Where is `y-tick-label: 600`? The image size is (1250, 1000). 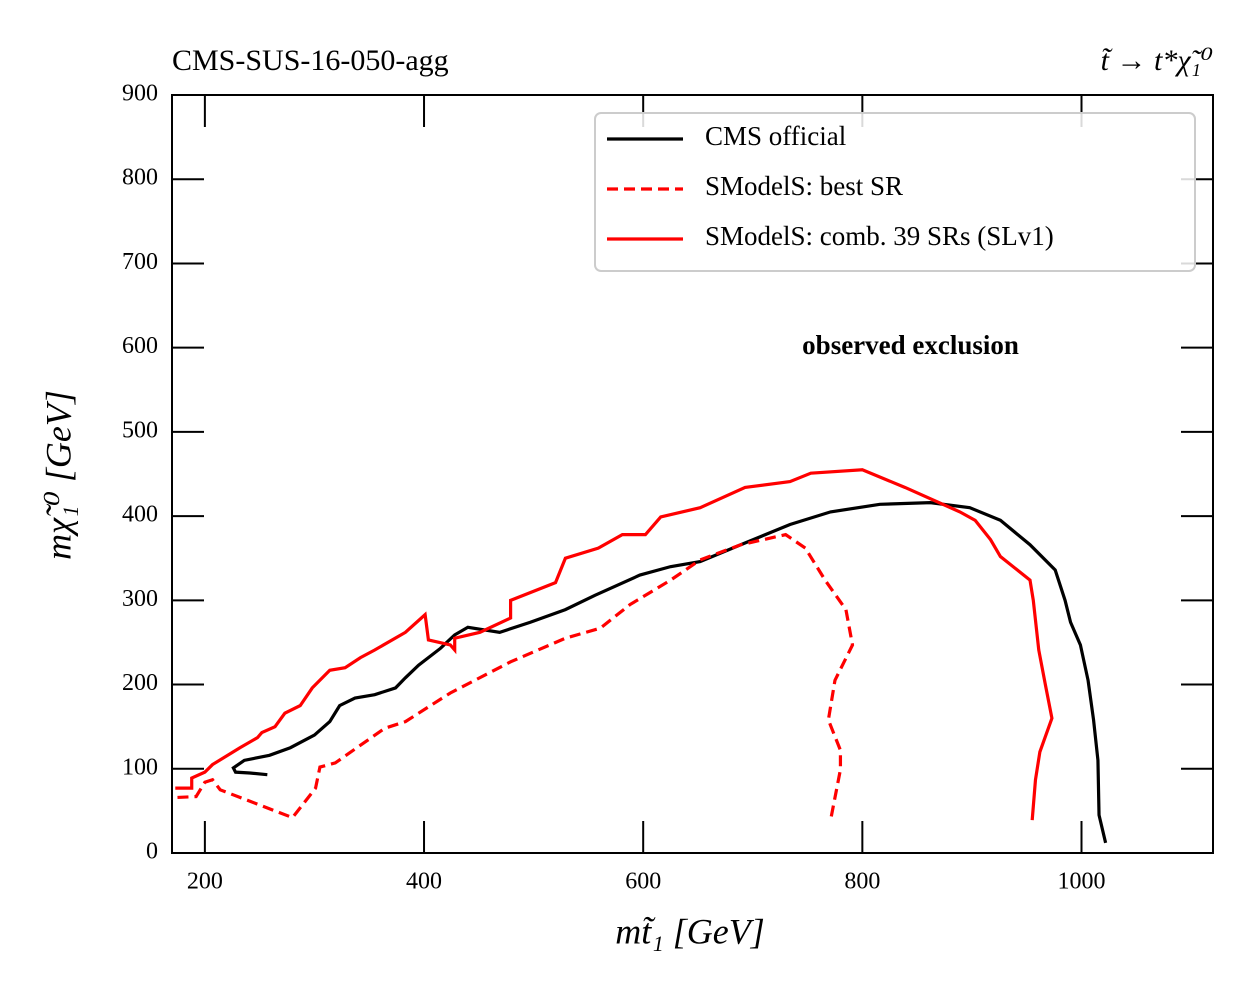
y-tick-label: 600 is located at coordinates (140, 346).